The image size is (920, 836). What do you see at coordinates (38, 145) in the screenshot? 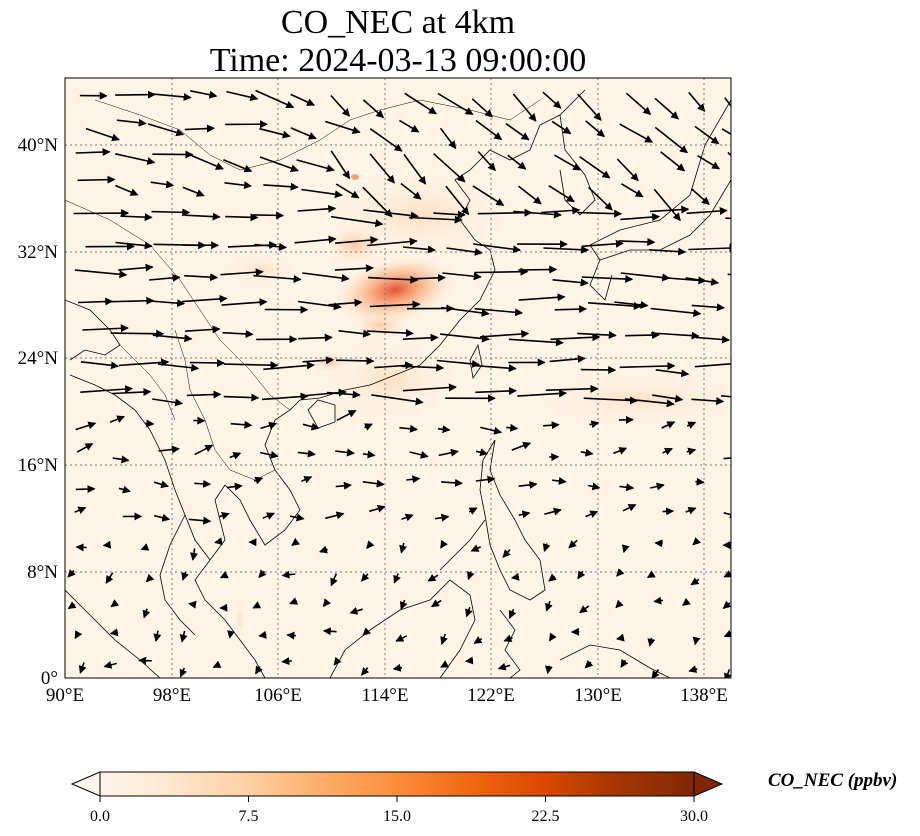
I see `lat-tick-label: 40°N` at bounding box center [38, 145].